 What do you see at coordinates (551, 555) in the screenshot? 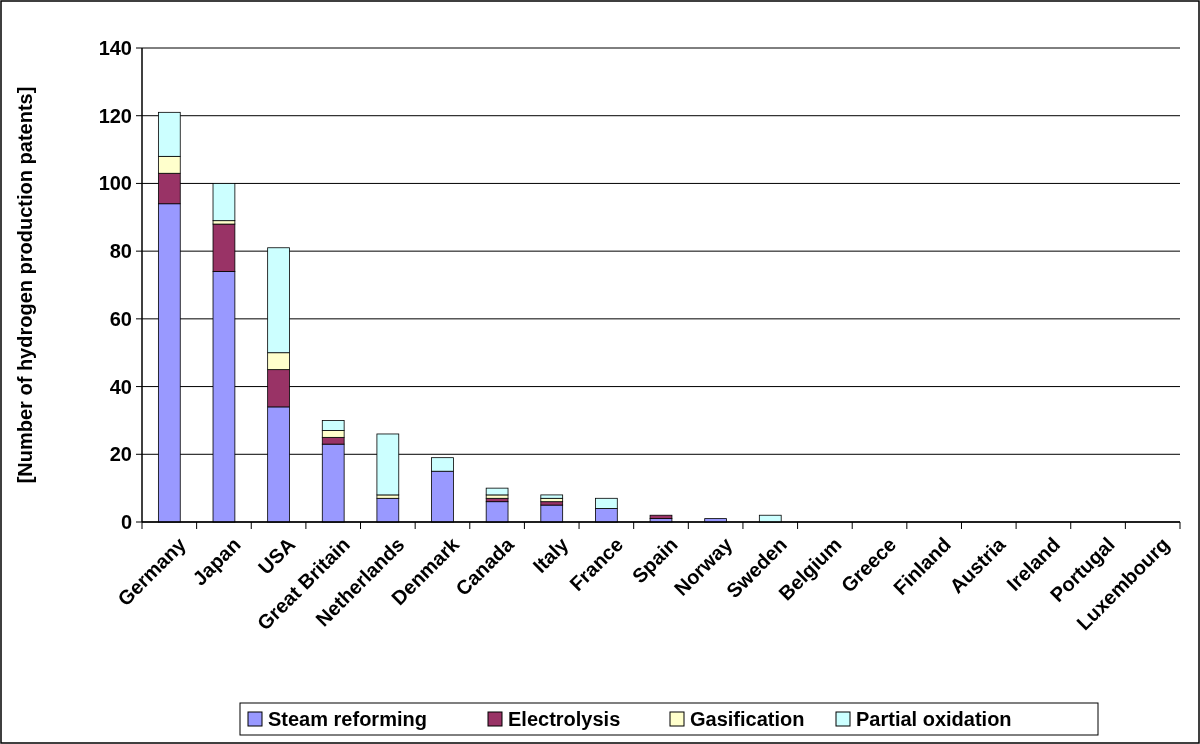
I see `x-tick-label: Italy` at bounding box center [551, 555].